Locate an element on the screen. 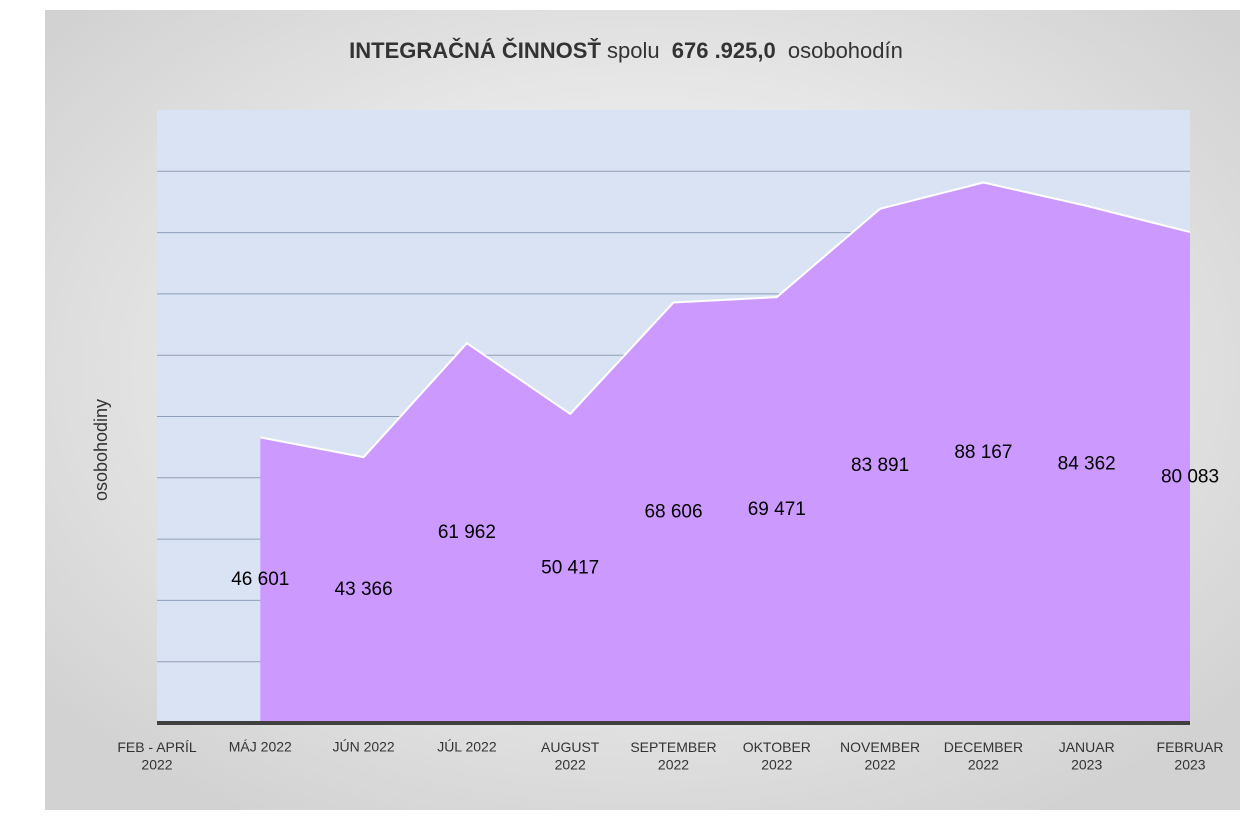 Image resolution: width=1253 pixels, height=822 pixels. title-part: INTEGRAČNÁ ČINNOSŤ is located at coordinates (475, 50).